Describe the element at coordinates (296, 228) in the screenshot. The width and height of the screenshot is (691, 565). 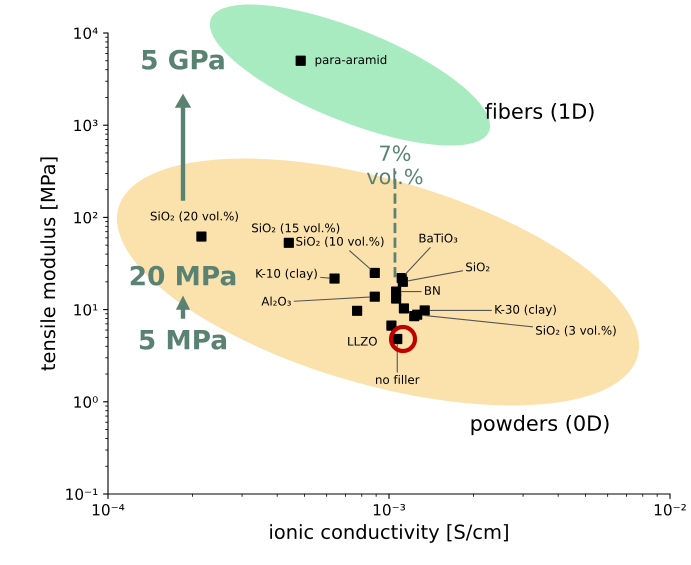
I see `annotation: SiO₂ (15 vol.%)` at that location.